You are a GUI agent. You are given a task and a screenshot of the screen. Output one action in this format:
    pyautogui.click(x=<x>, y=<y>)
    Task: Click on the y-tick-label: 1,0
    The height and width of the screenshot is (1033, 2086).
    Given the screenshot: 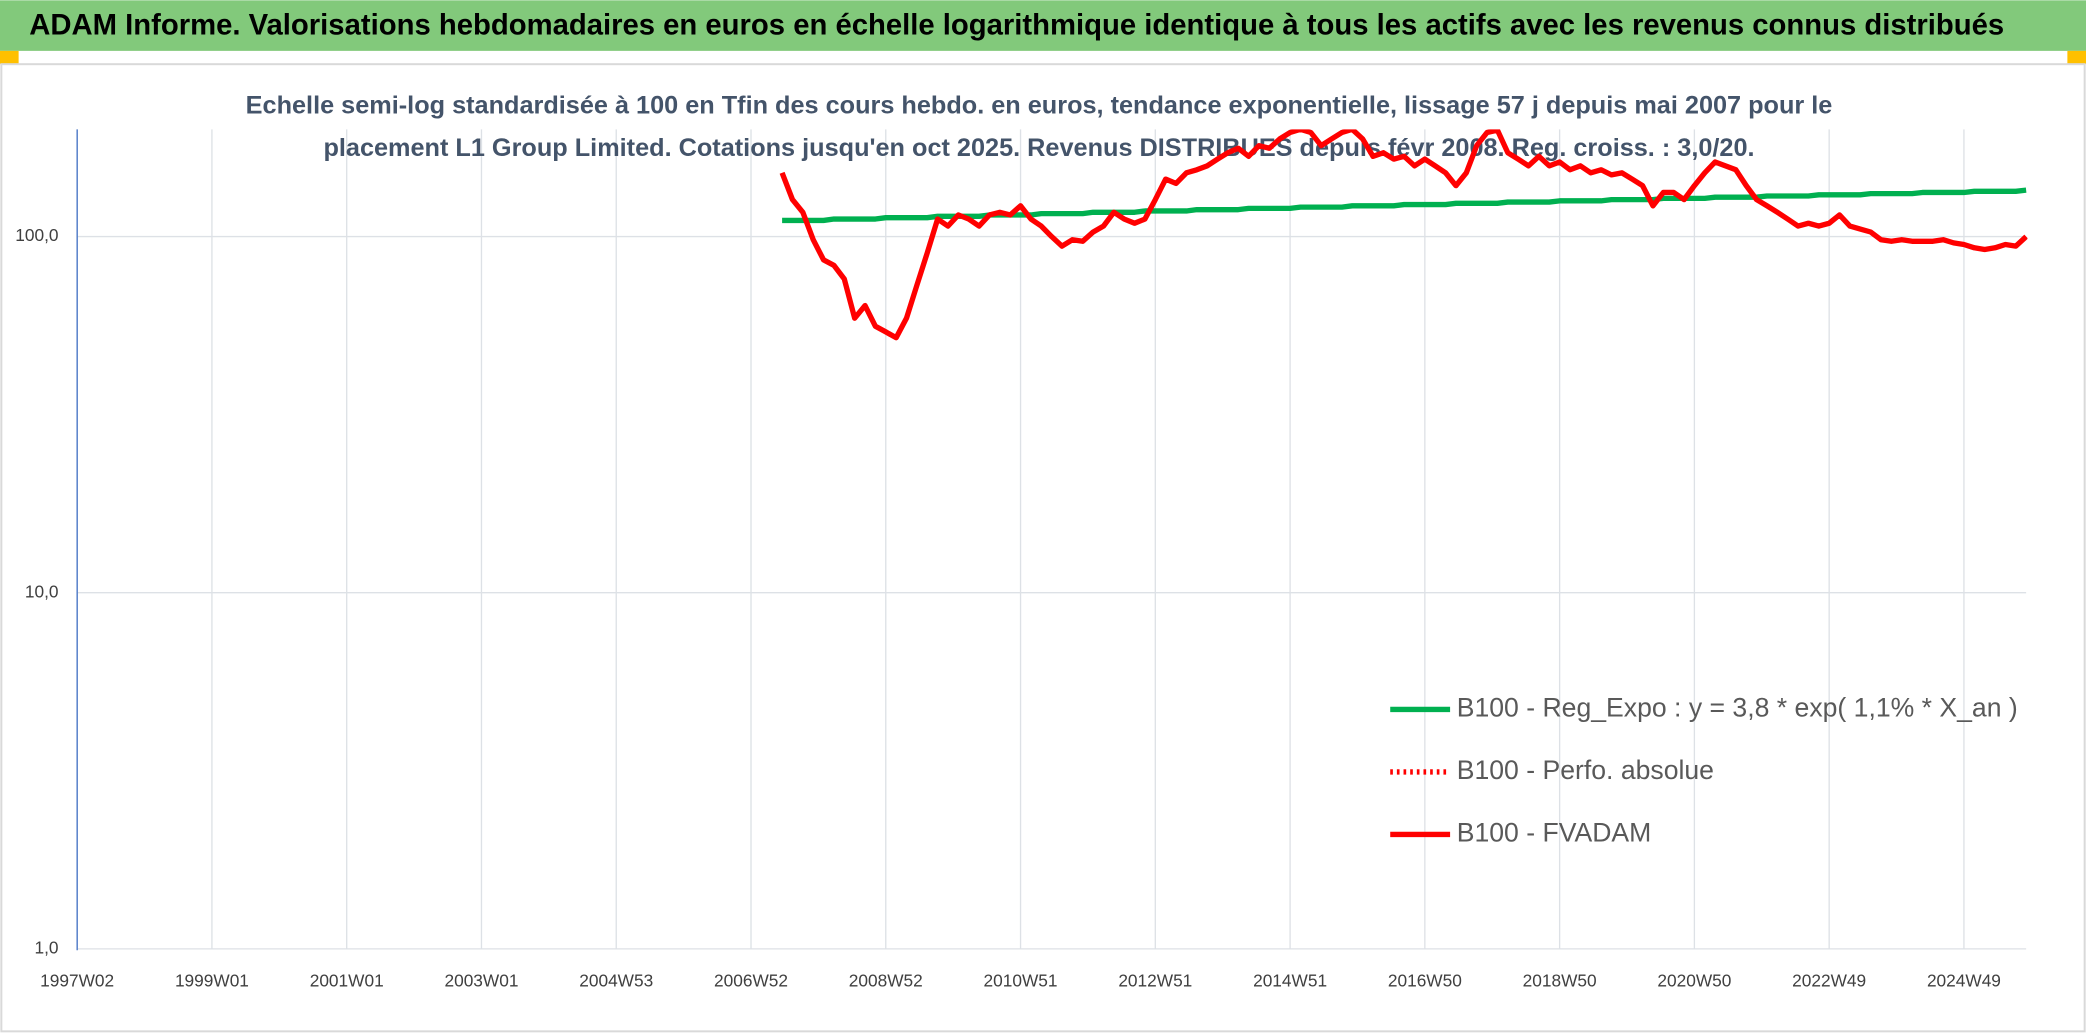 What is the action you would take?
    pyautogui.click(x=47, y=947)
    